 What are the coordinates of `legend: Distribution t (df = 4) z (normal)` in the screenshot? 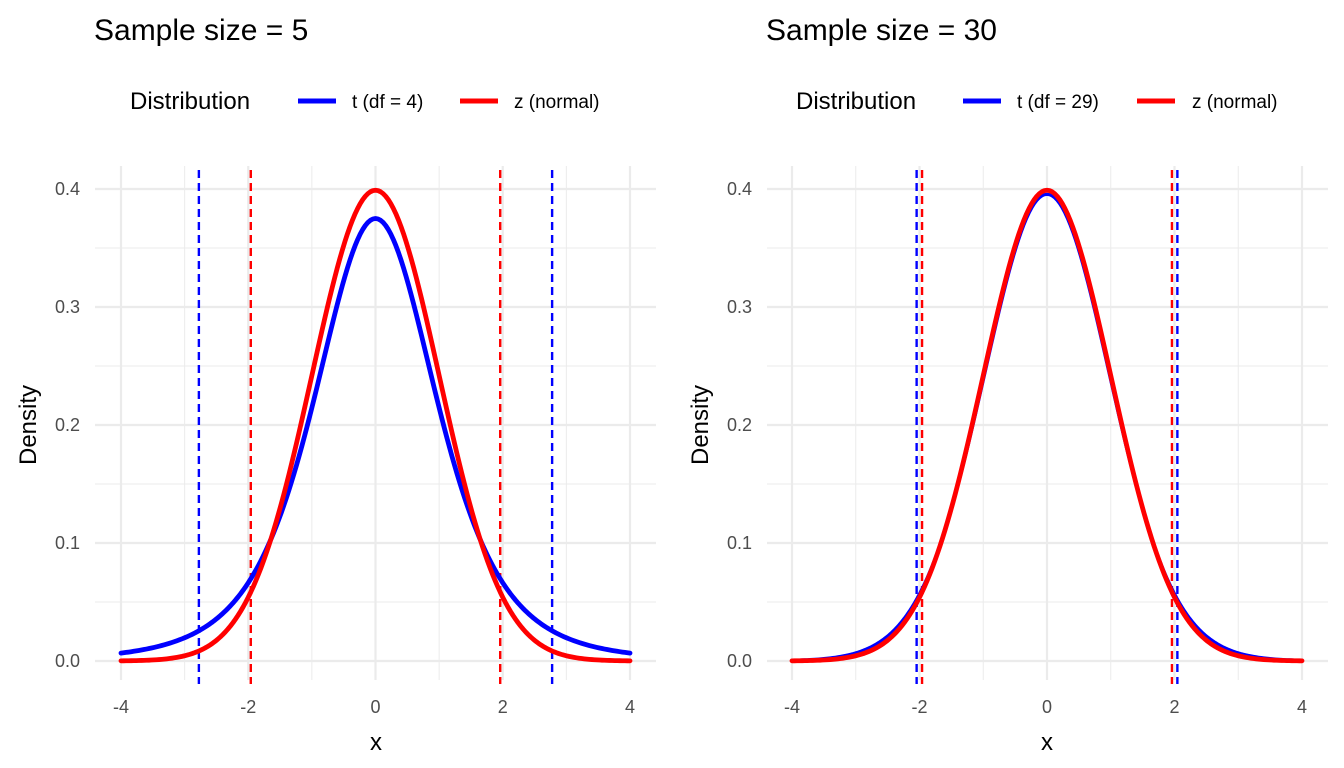 It's located at (365, 101).